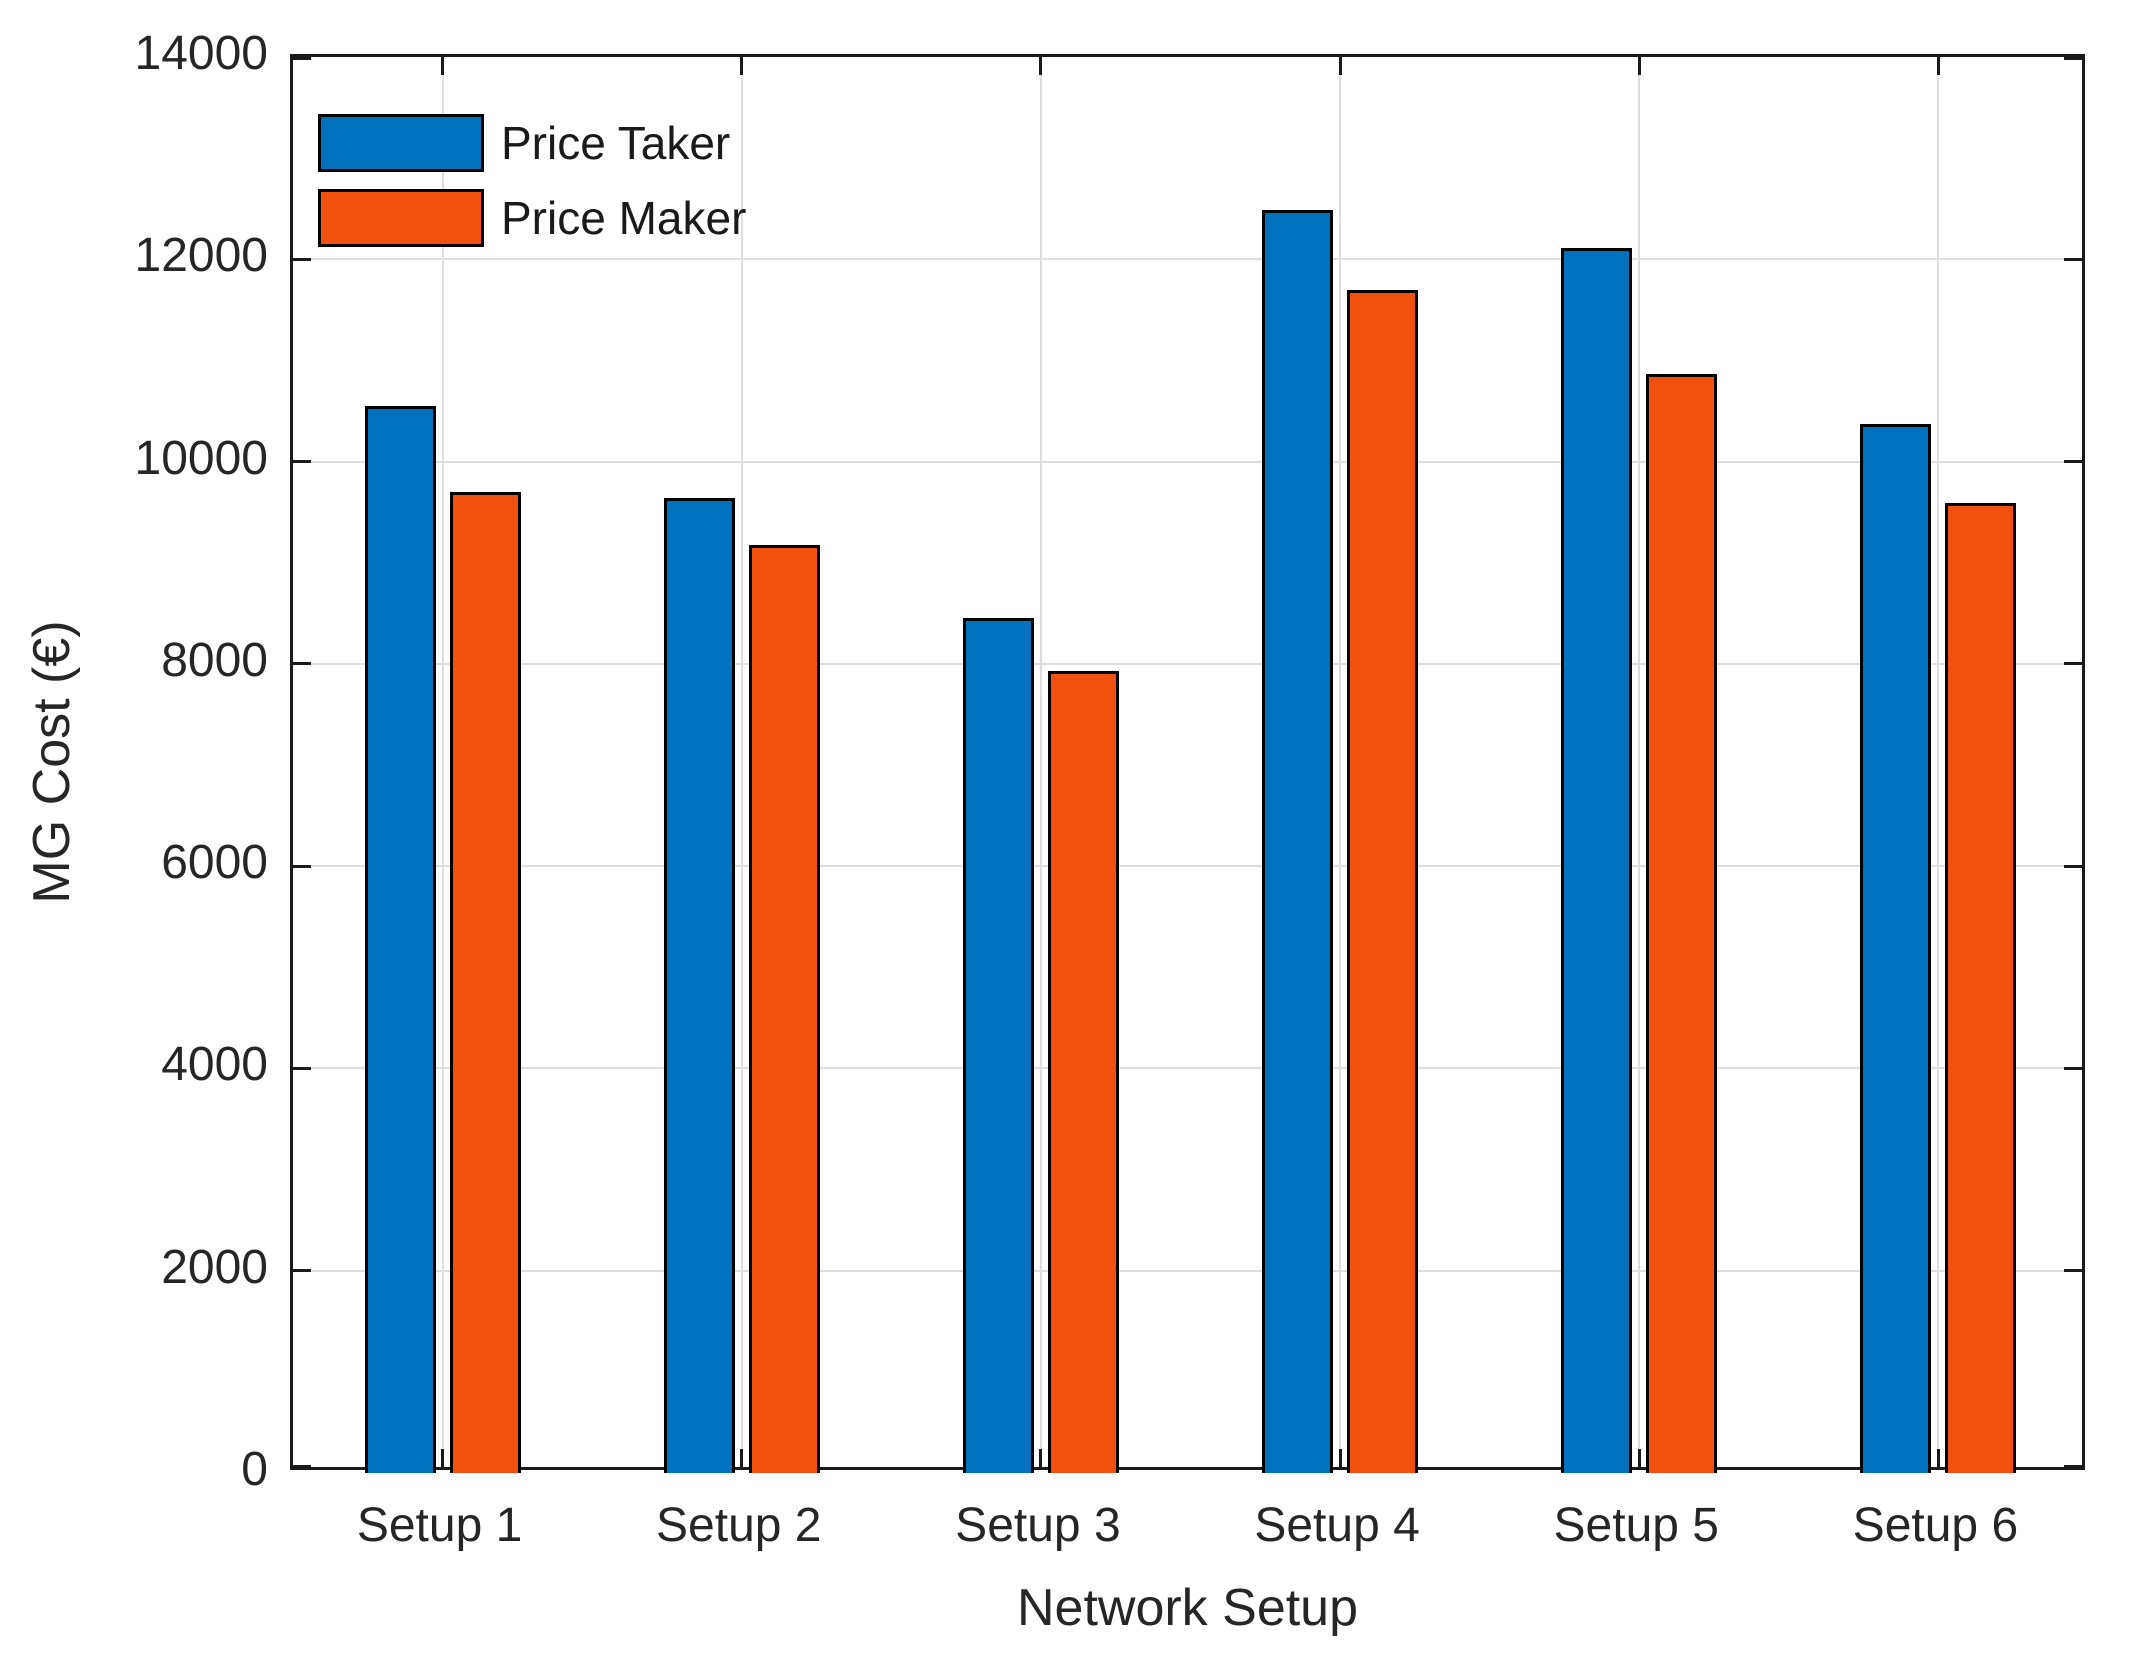 This screenshot has width=2133, height=1656. Describe the element at coordinates (401, 143) in the screenshot. I see `legend-swatch-price-taker` at that location.